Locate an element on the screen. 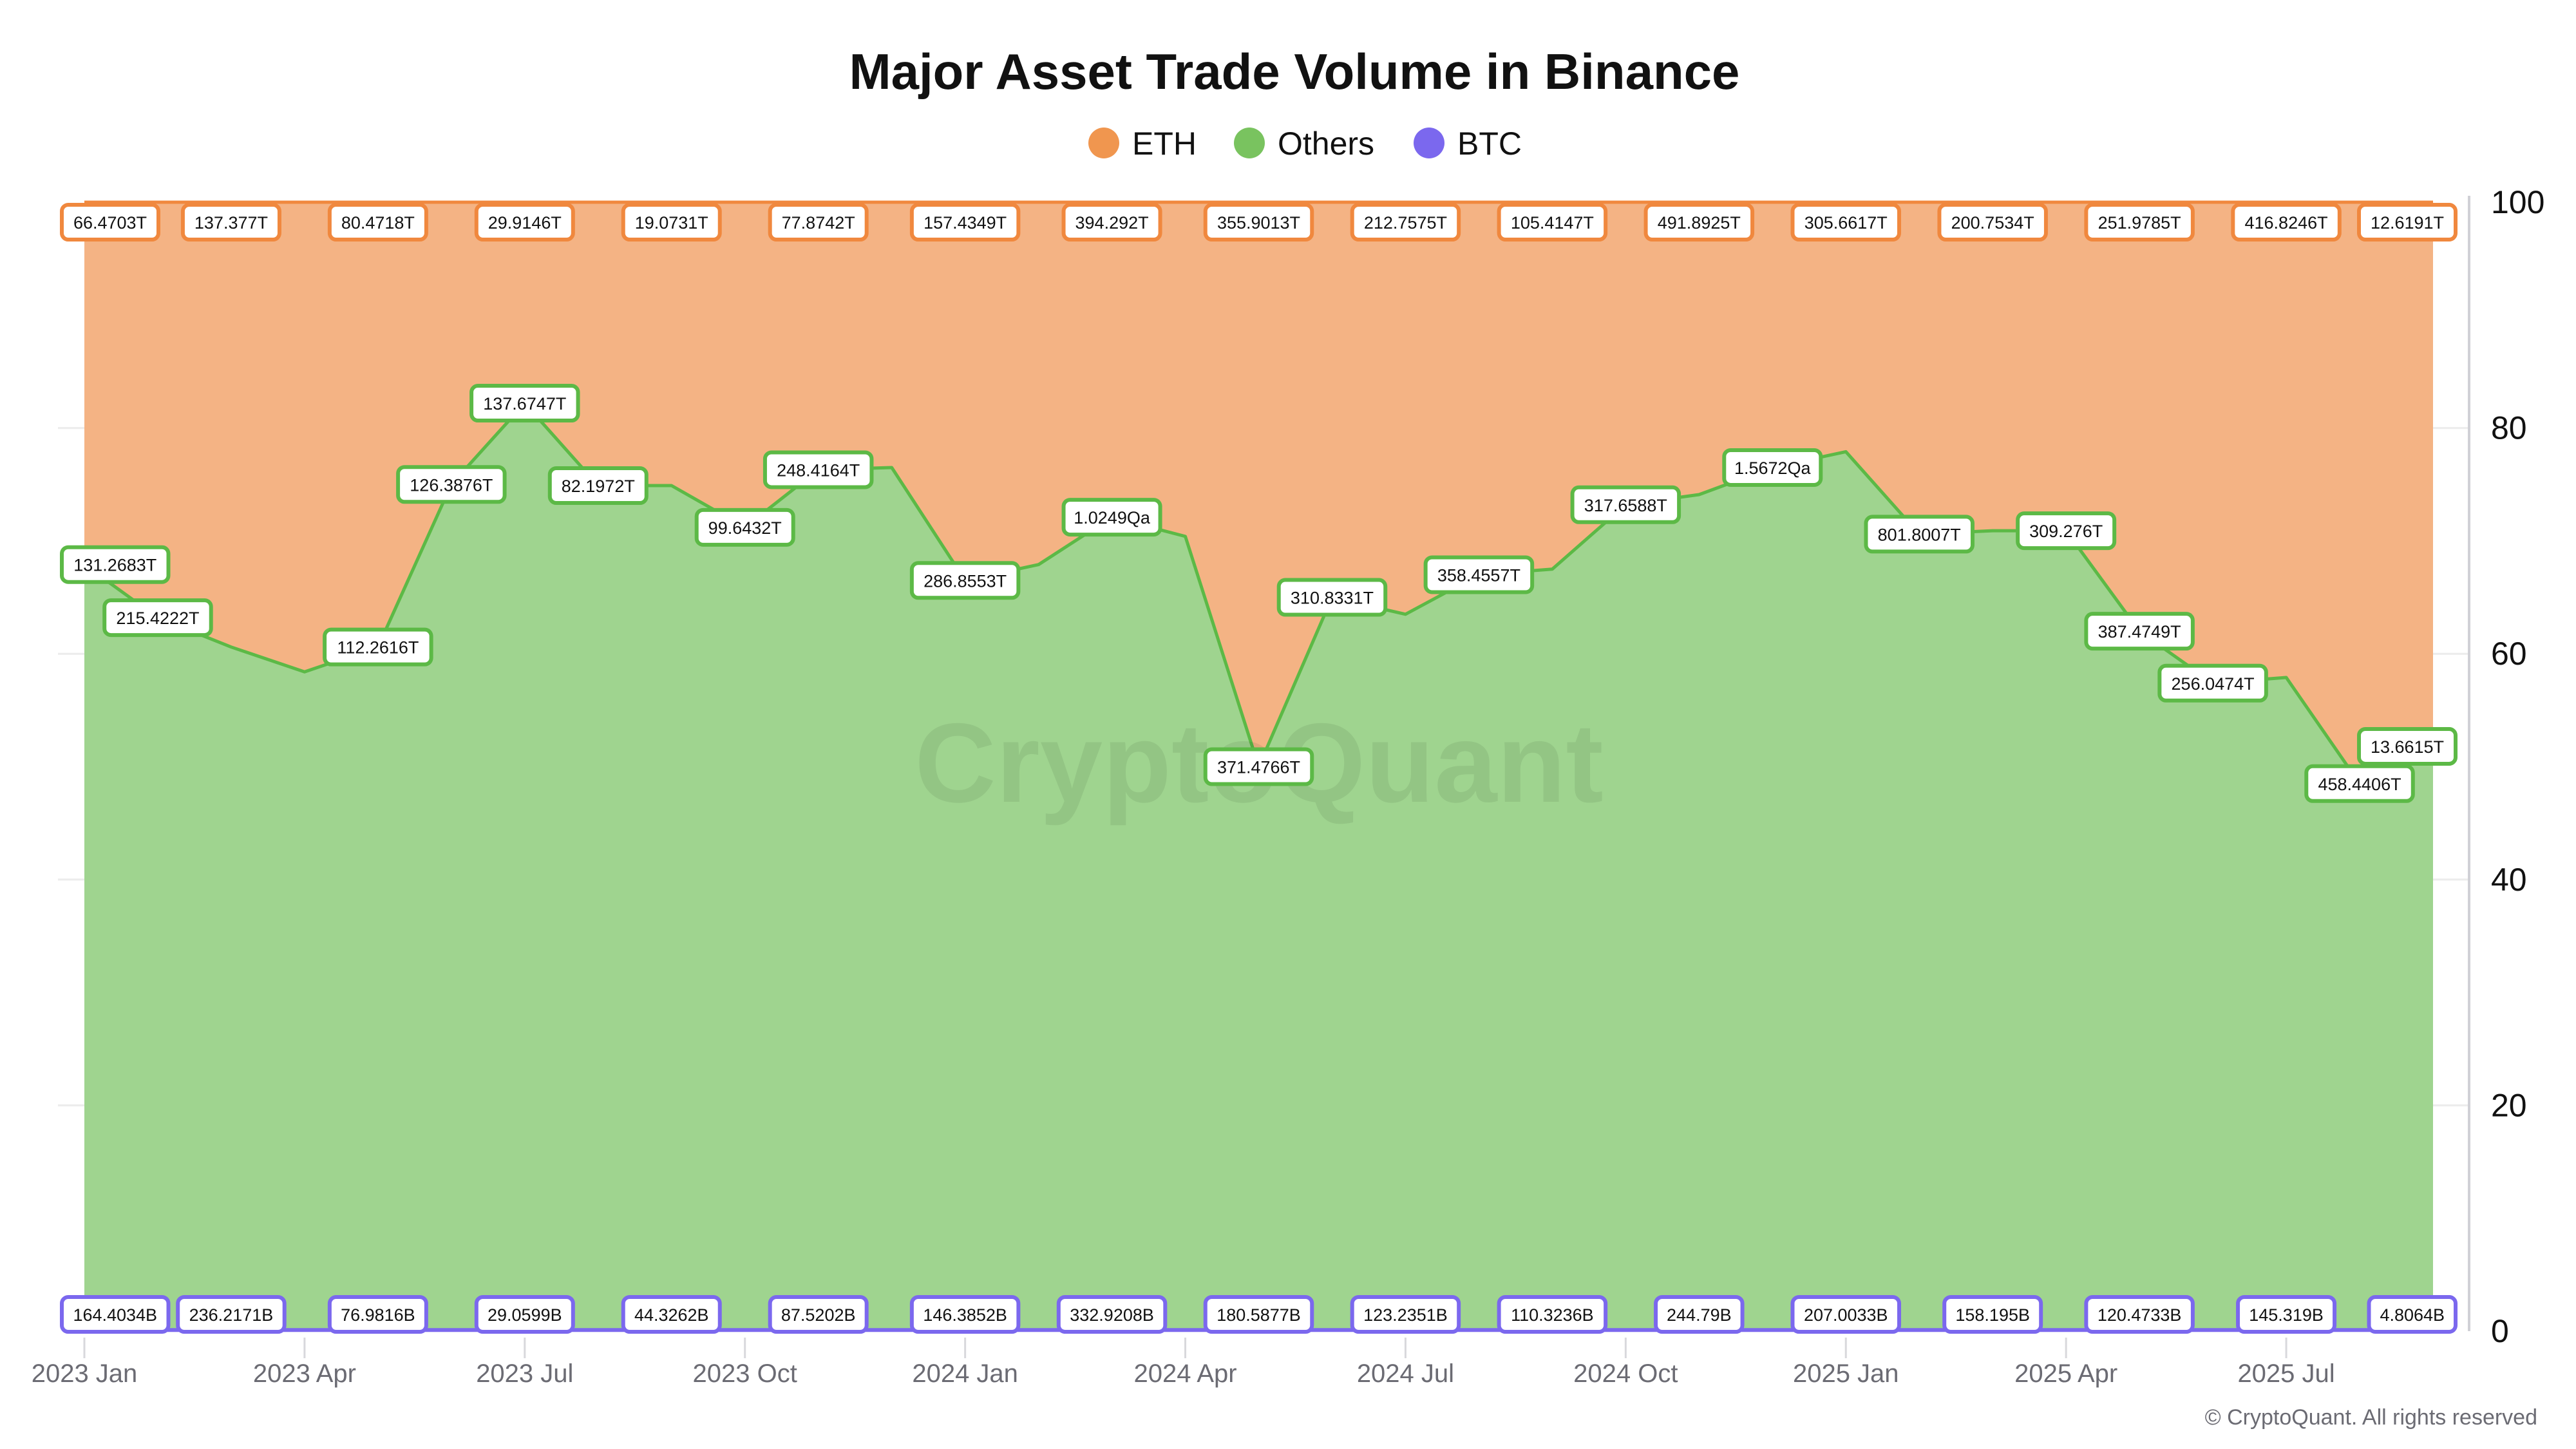 Image resolution: width=2576 pixels, height=1449 pixels. data-label-btc-text: 146.3852B is located at coordinates (965, 1315).